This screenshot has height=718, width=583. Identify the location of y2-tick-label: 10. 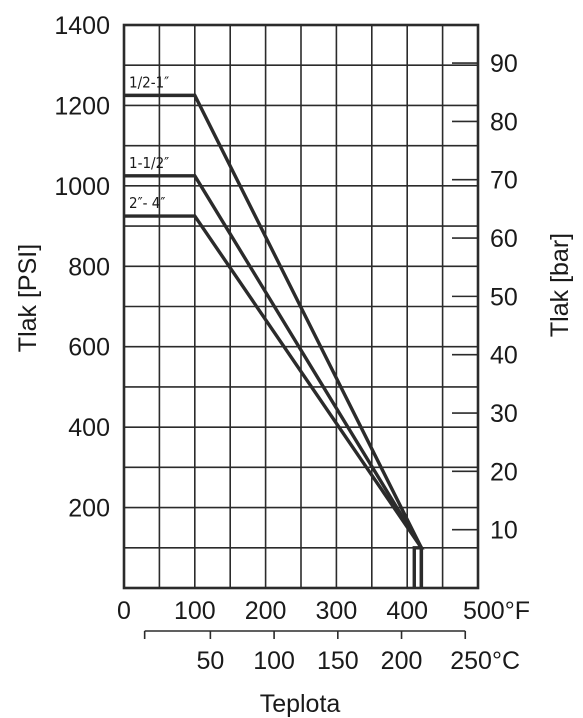
(504, 531).